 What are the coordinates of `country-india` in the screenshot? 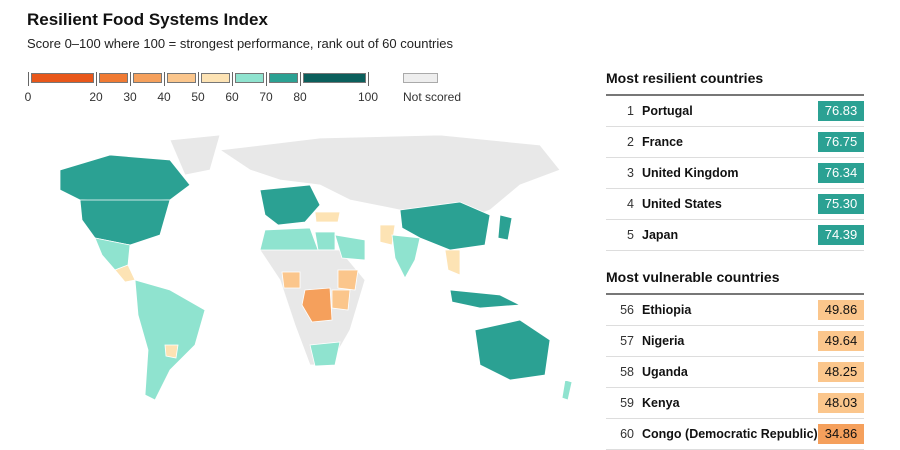 It's located at (406, 256).